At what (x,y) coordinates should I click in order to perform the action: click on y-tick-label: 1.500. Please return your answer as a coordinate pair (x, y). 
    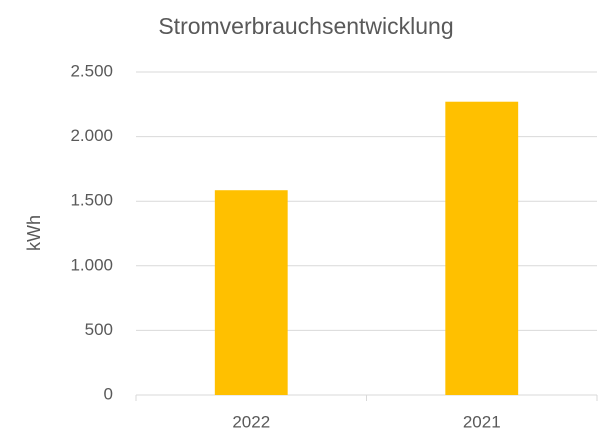
    Looking at the image, I should click on (91, 200).